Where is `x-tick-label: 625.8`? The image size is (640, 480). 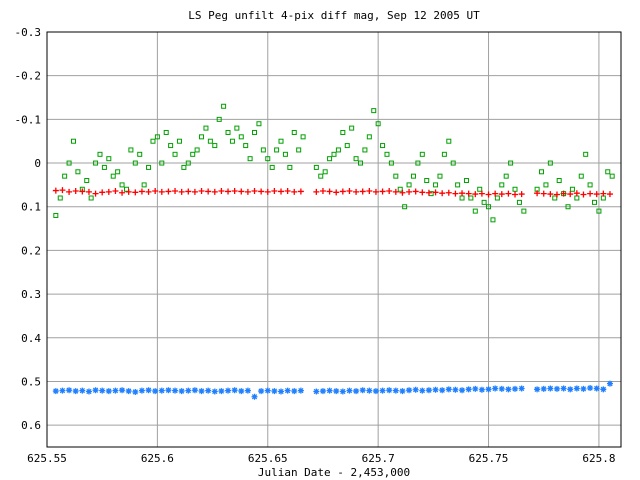
x-tick-label: 625.8 is located at coordinates (598, 458).